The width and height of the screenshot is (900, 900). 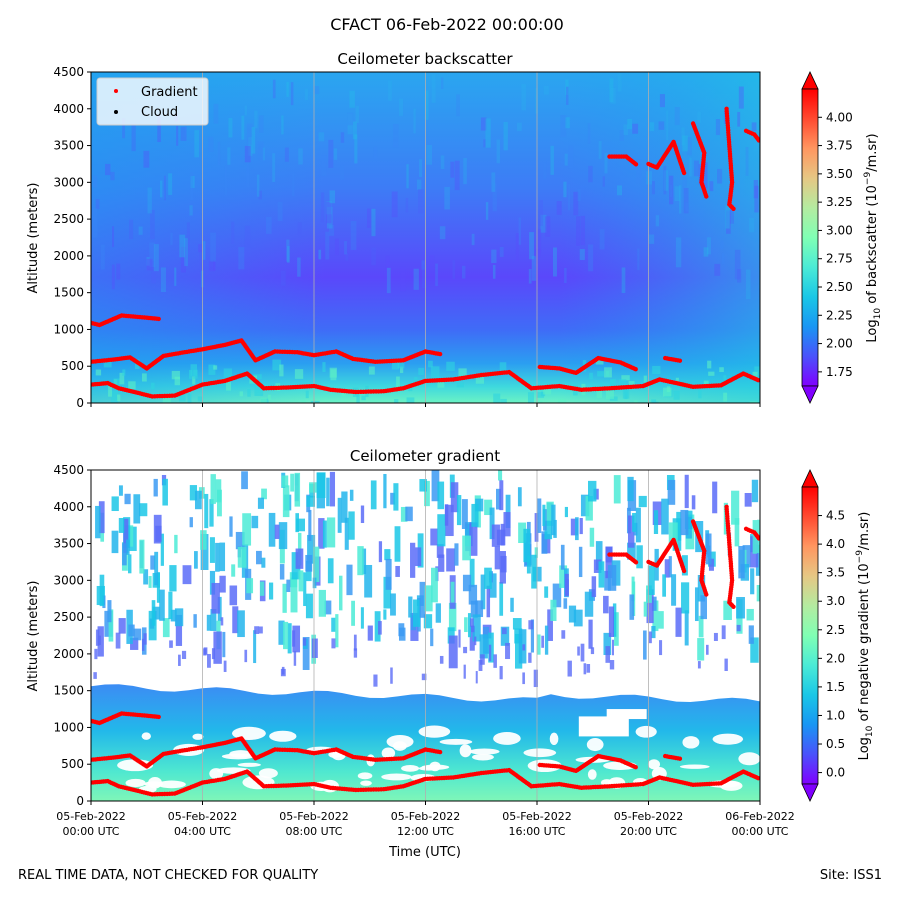 I want to click on y-tick-label: 0, so click(x=80, y=801).